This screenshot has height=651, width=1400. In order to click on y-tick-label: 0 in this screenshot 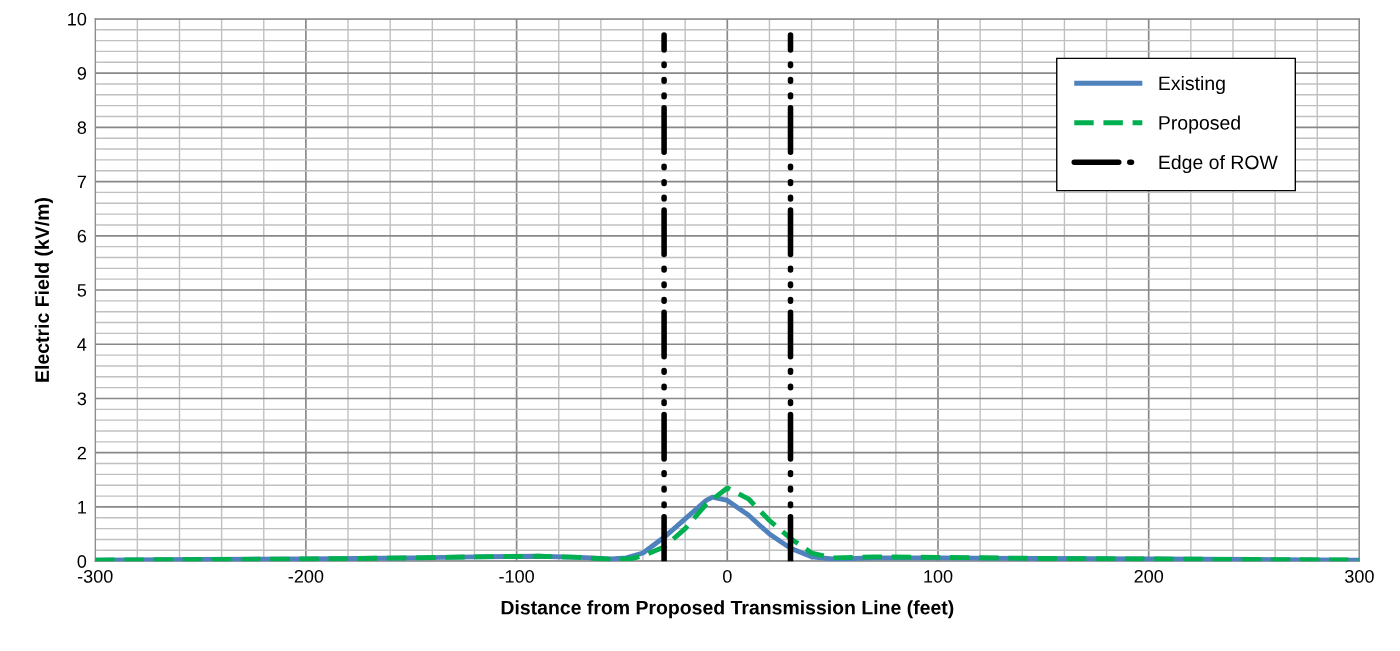, I will do `click(82, 561)`.